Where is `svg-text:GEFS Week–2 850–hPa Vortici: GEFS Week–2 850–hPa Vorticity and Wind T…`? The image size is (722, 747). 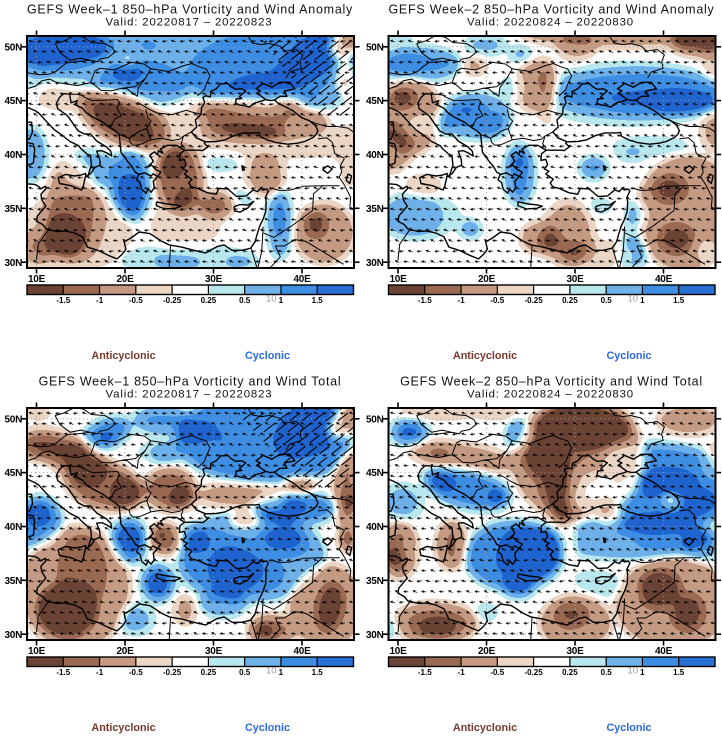
svg-text:GEFS Week–2 850–hPa Vortici: GEFS Week–2 850–hPa Vorticity and Wind T… is located at coordinates (551, 382).